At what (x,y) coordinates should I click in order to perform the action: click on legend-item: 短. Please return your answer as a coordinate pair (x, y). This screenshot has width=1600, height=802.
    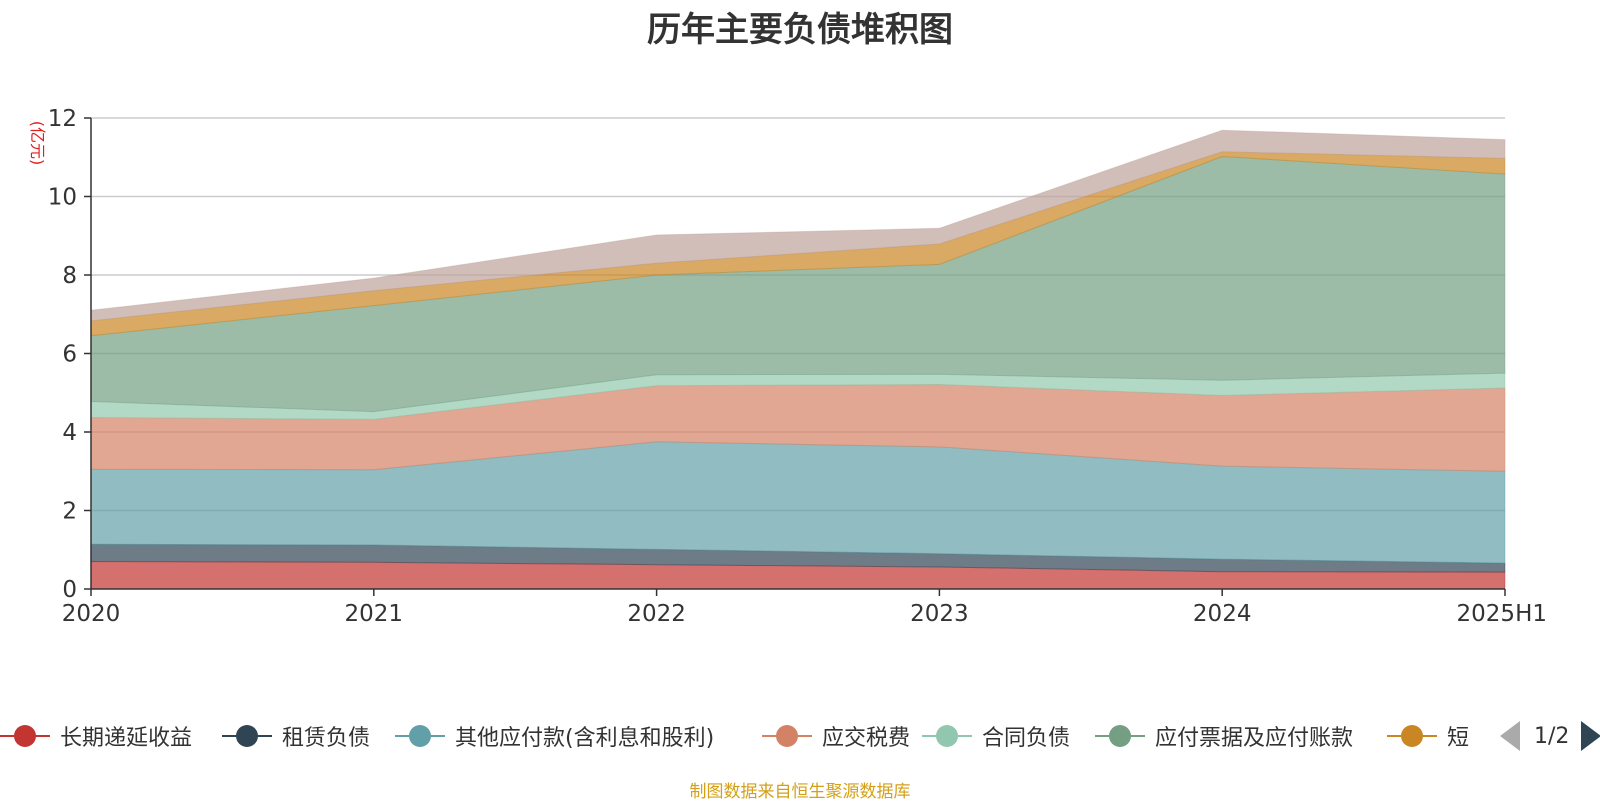
    Looking at the image, I should click on (1428, 736).